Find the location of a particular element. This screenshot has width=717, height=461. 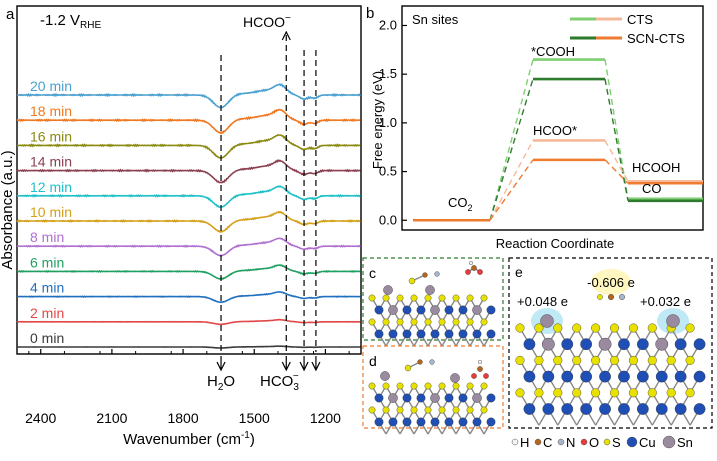

legend: CTS SCN-CTS is located at coordinates (627, 29).